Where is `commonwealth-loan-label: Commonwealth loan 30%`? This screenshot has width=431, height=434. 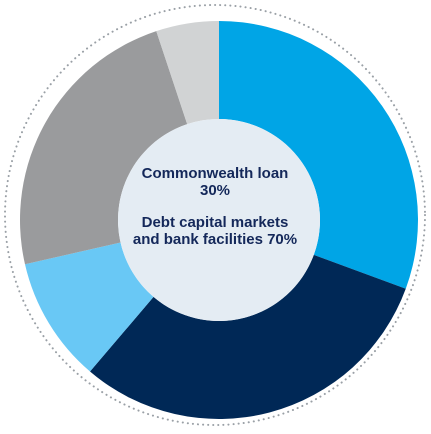 commonwealth-loan-label: Commonwealth loan 30% is located at coordinates (215, 182).